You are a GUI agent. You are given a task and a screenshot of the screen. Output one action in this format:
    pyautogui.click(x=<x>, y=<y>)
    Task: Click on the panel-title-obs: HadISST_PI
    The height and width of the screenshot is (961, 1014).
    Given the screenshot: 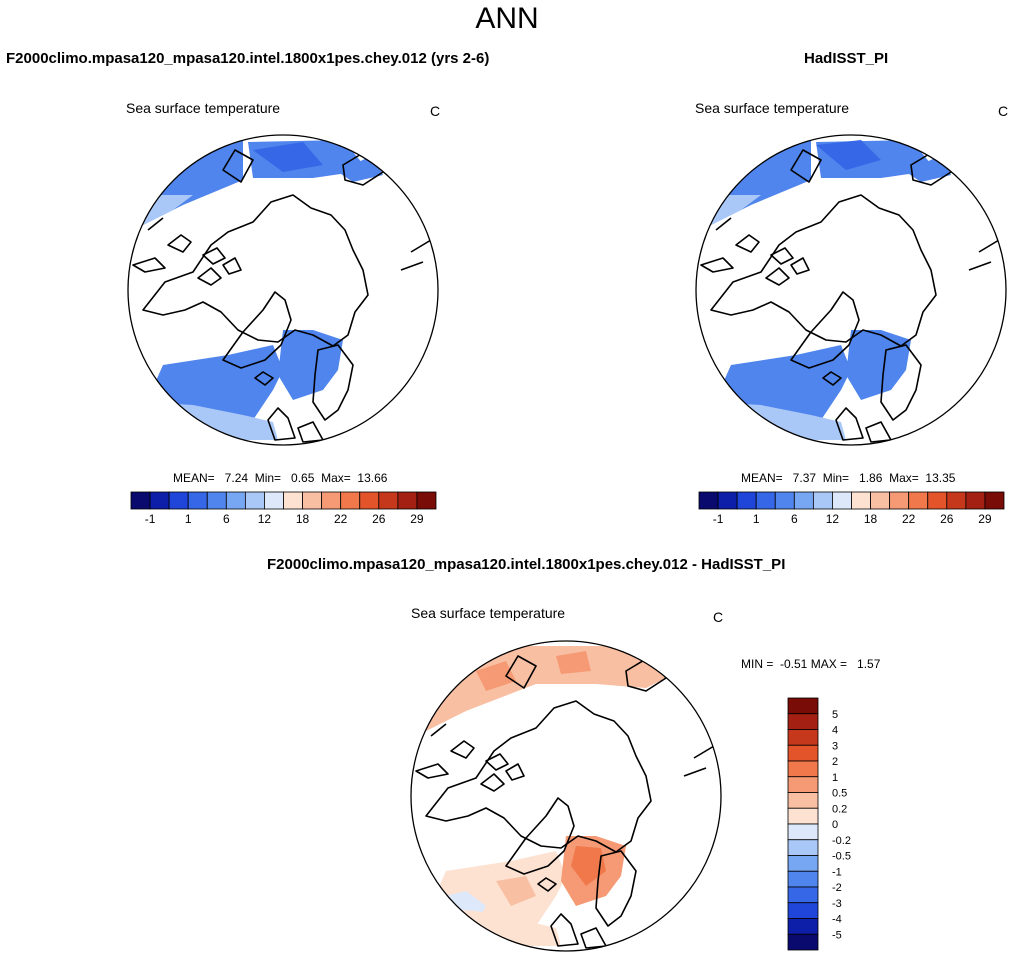 What is the action you would take?
    pyautogui.click(x=846, y=58)
    